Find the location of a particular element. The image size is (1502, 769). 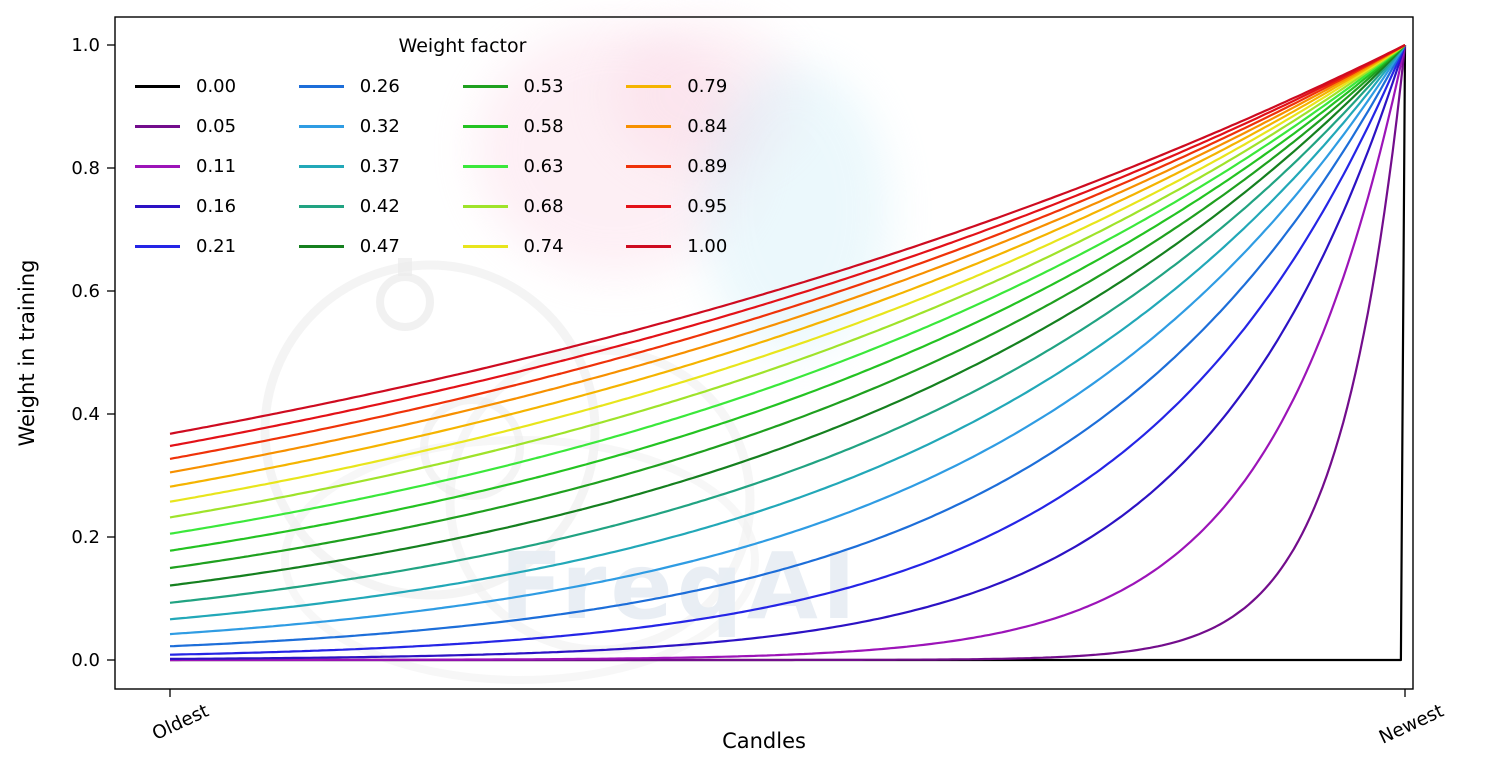

legend-label: 0.11 is located at coordinates (216, 166).